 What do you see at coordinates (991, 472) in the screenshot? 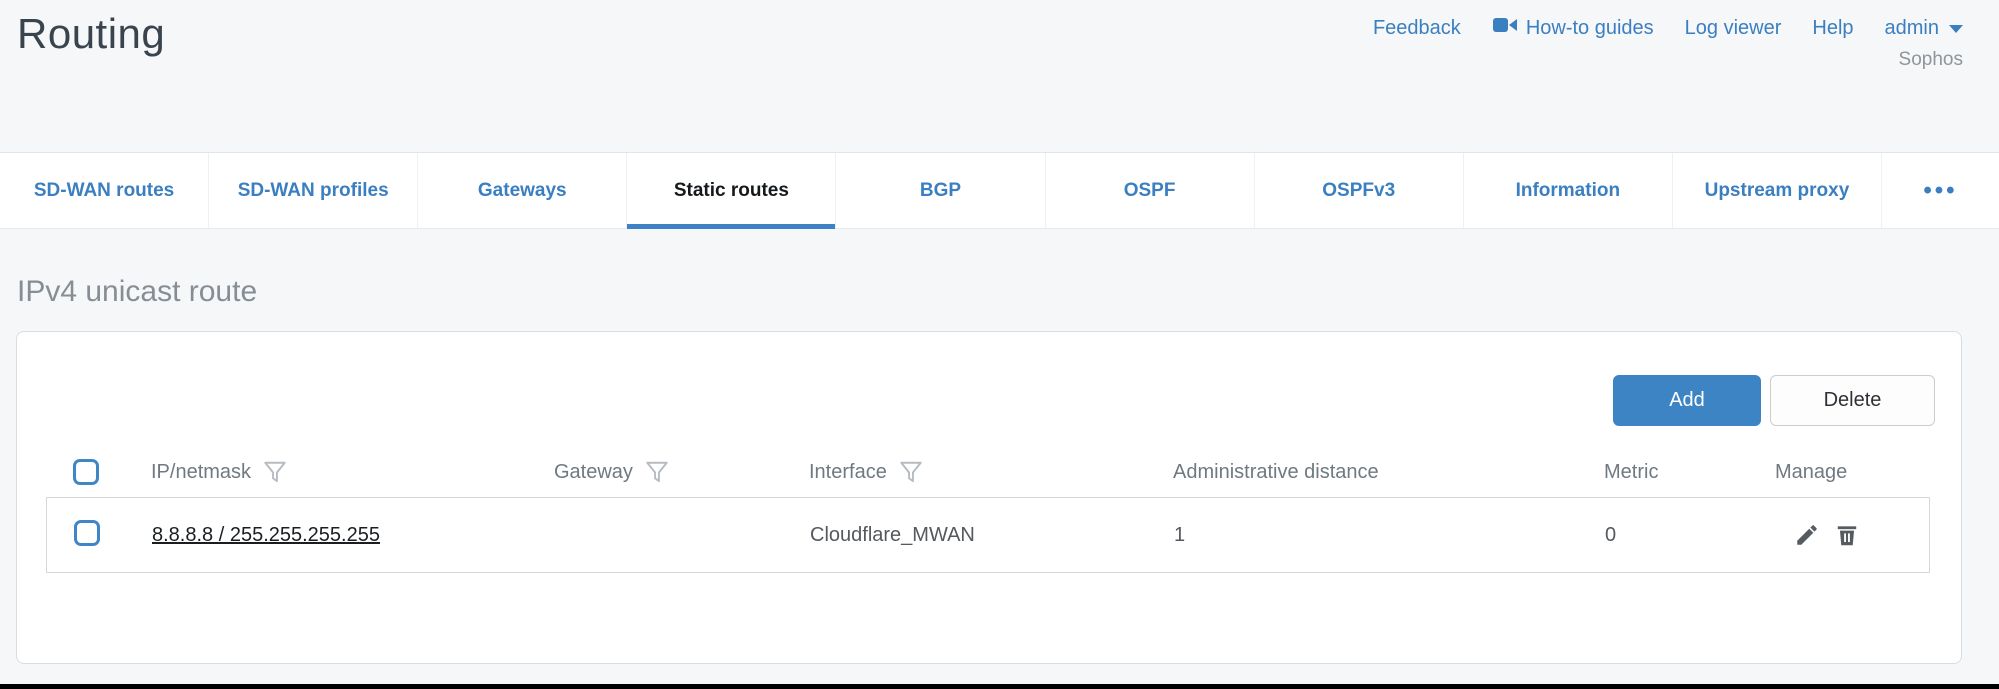
I see `col-interface: Interface` at bounding box center [991, 472].